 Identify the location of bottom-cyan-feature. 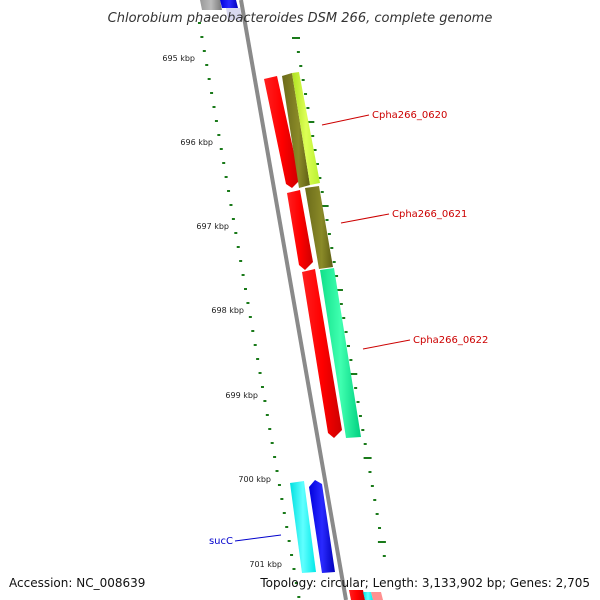
(368, 596).